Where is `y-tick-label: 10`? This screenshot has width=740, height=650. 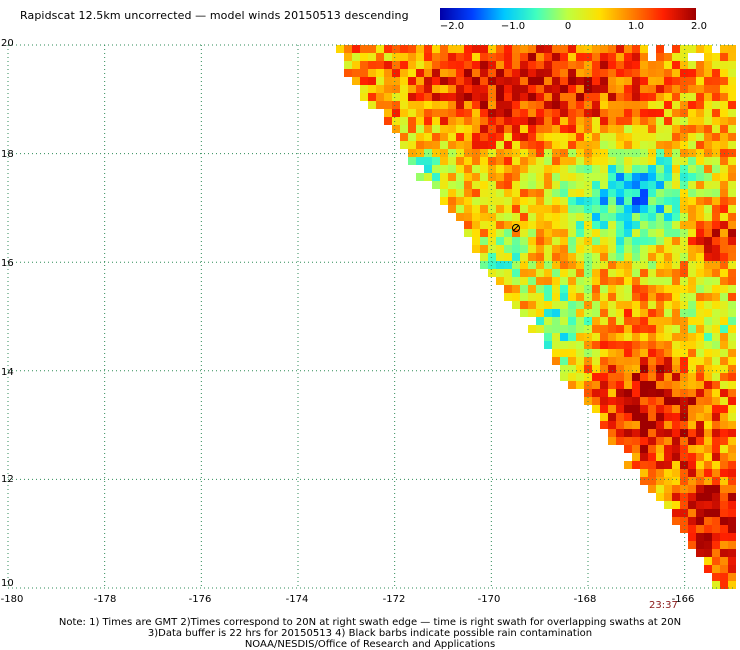
y-tick-label: 10 is located at coordinates (7, 583).